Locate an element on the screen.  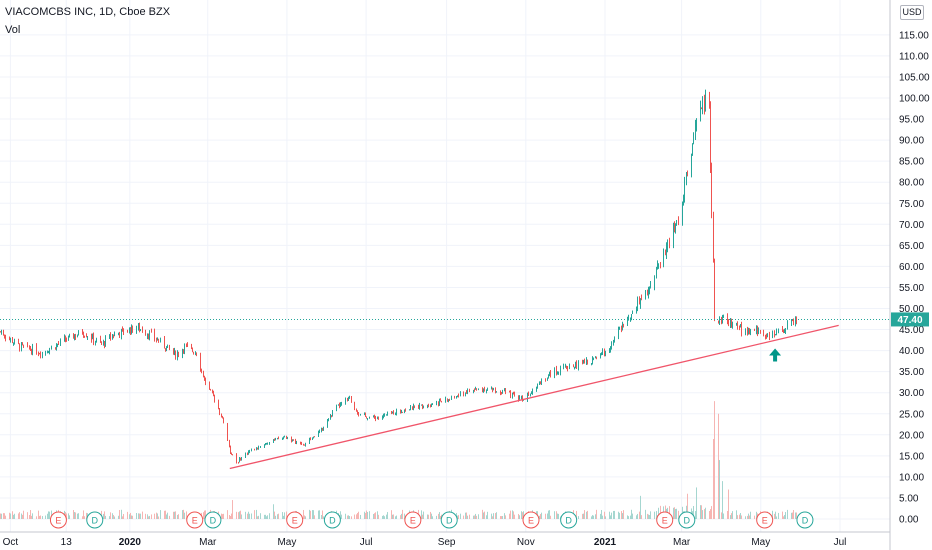
y-tick-label: 60.00 is located at coordinates (911, 267).